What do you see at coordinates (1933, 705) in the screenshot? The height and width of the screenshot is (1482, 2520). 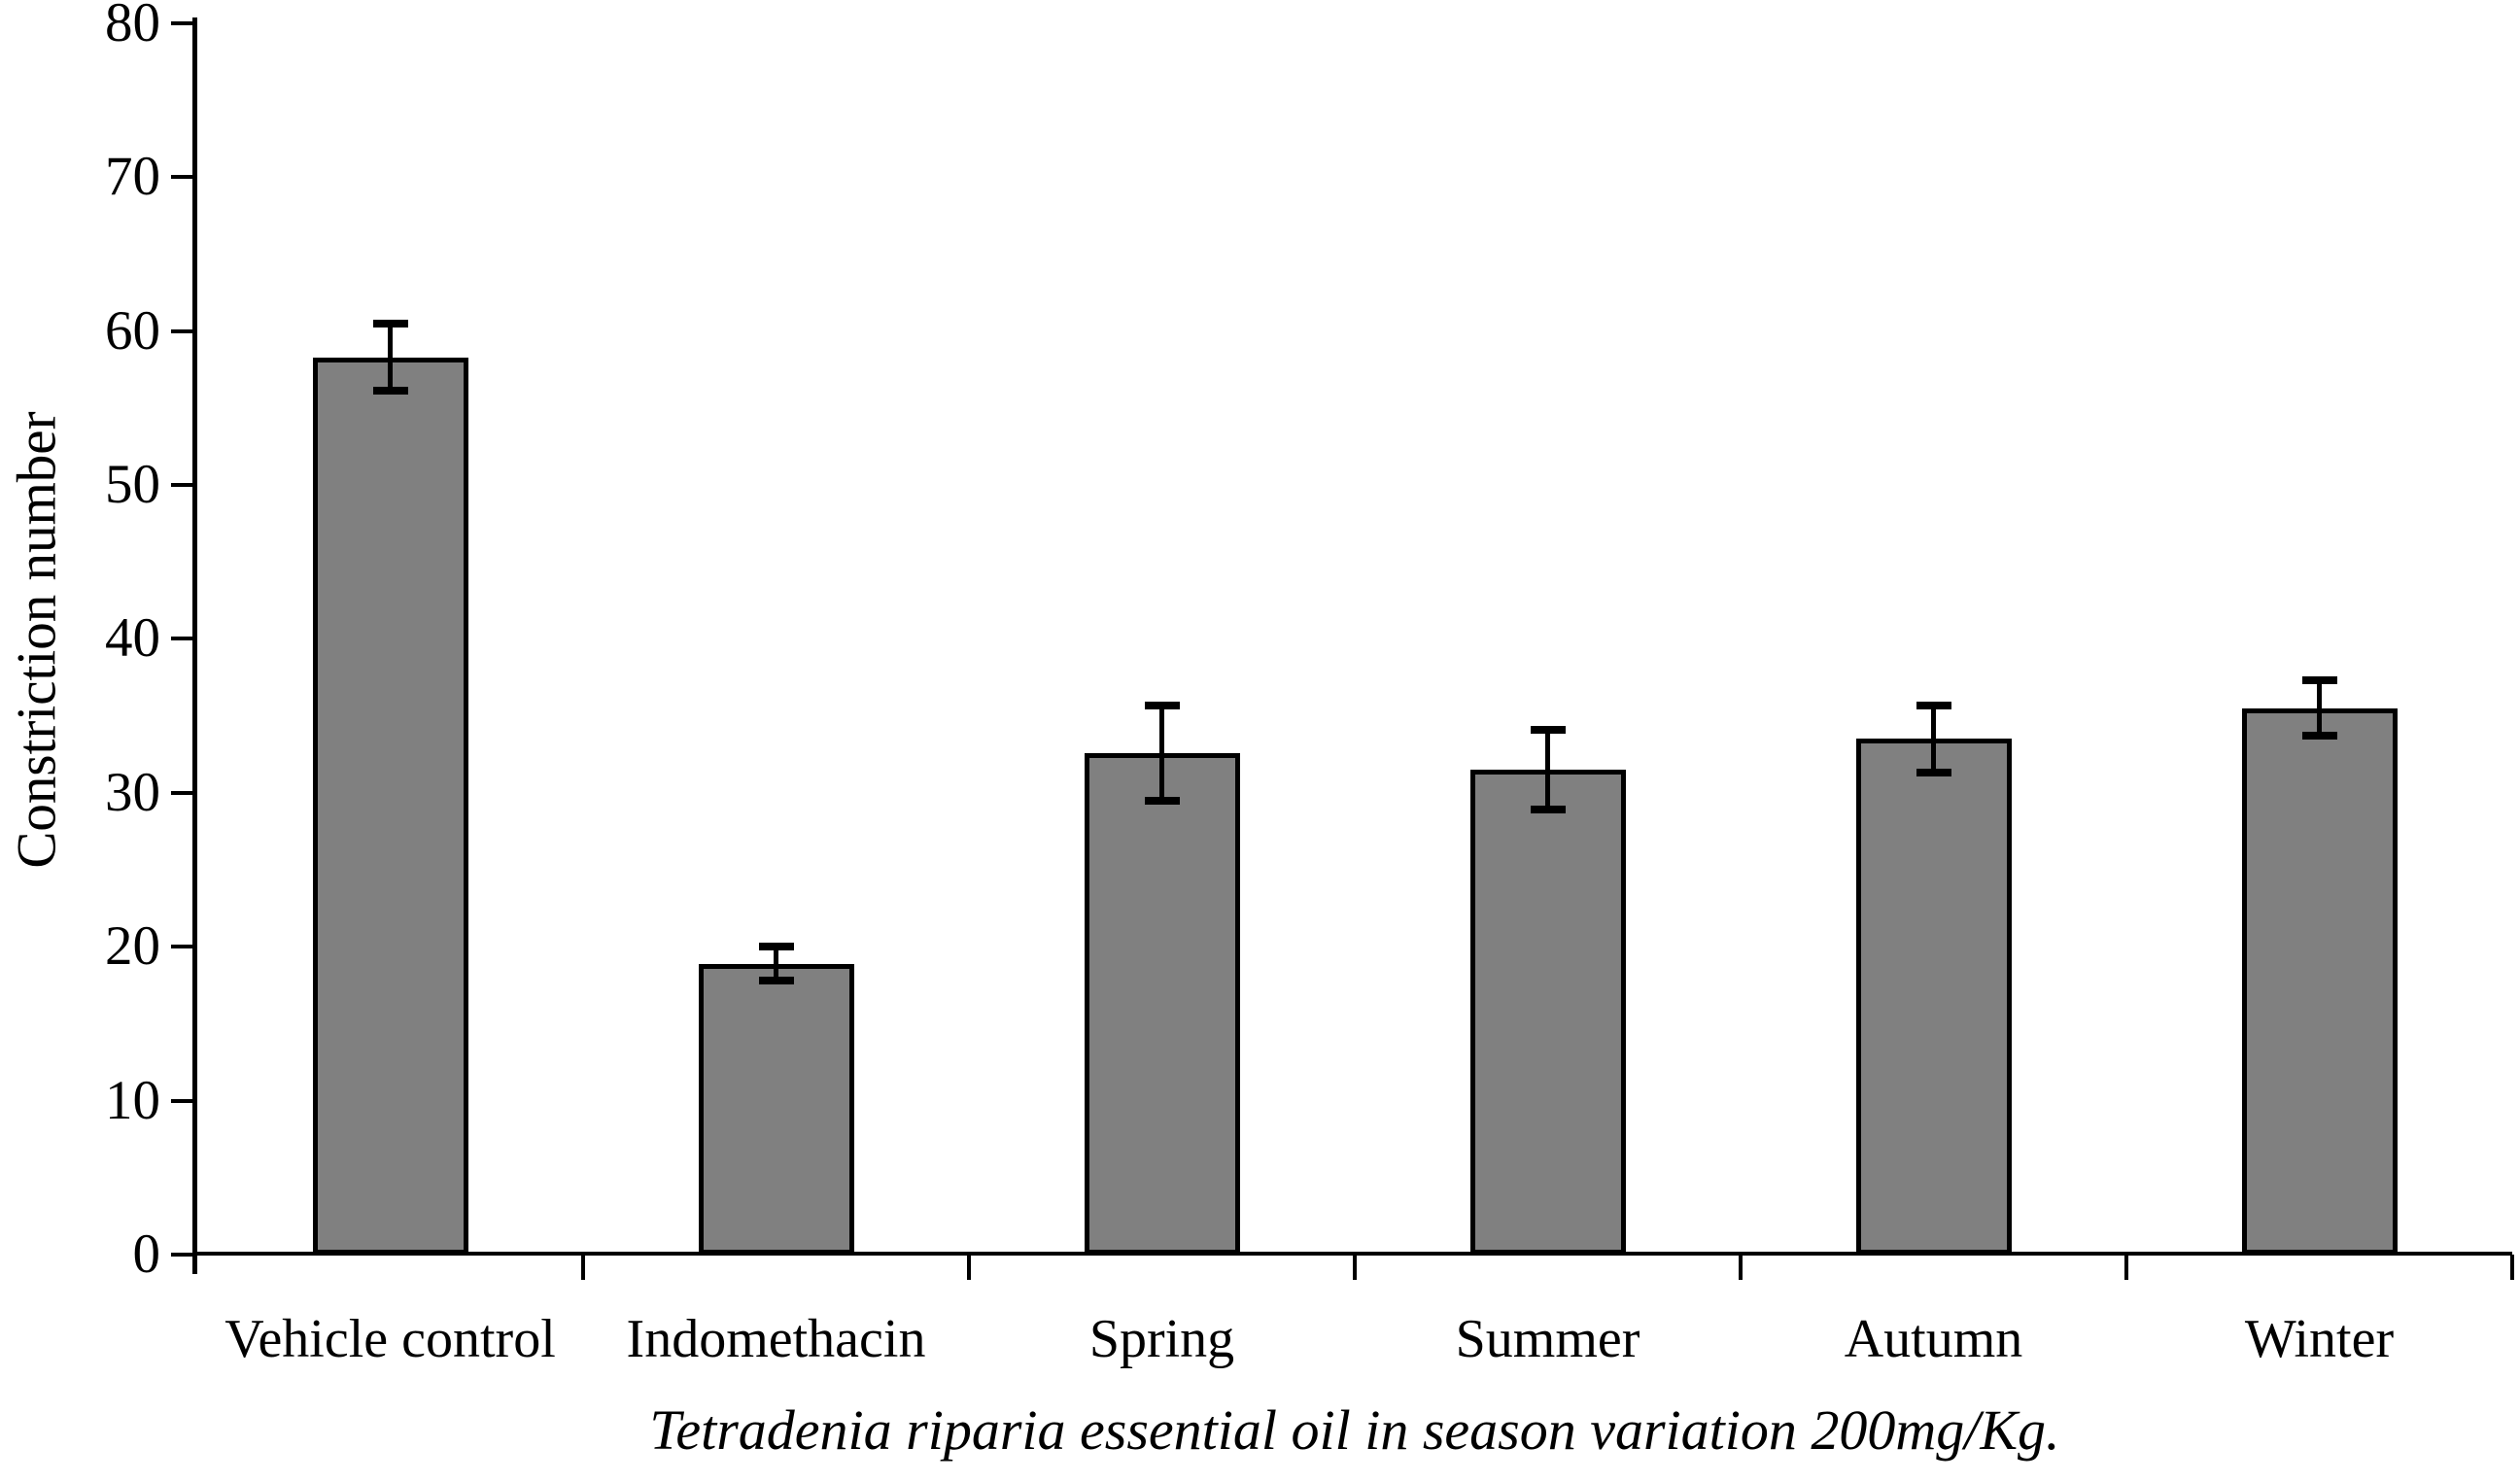 I see `error-bar-top-cap-autumn` at bounding box center [1933, 705].